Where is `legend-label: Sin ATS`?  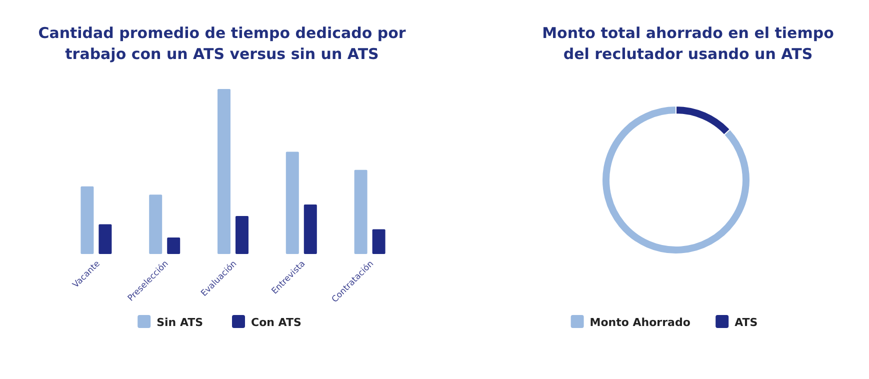 legend-label: Sin ATS is located at coordinates (180, 322).